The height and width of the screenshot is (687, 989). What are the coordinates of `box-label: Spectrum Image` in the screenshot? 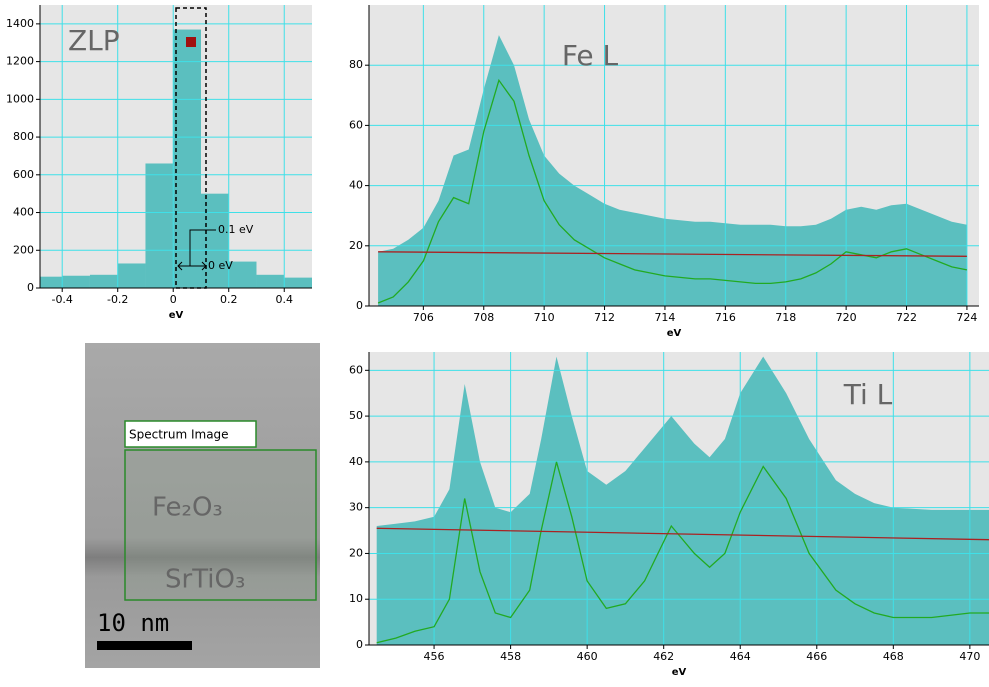 It's located at (179, 435).